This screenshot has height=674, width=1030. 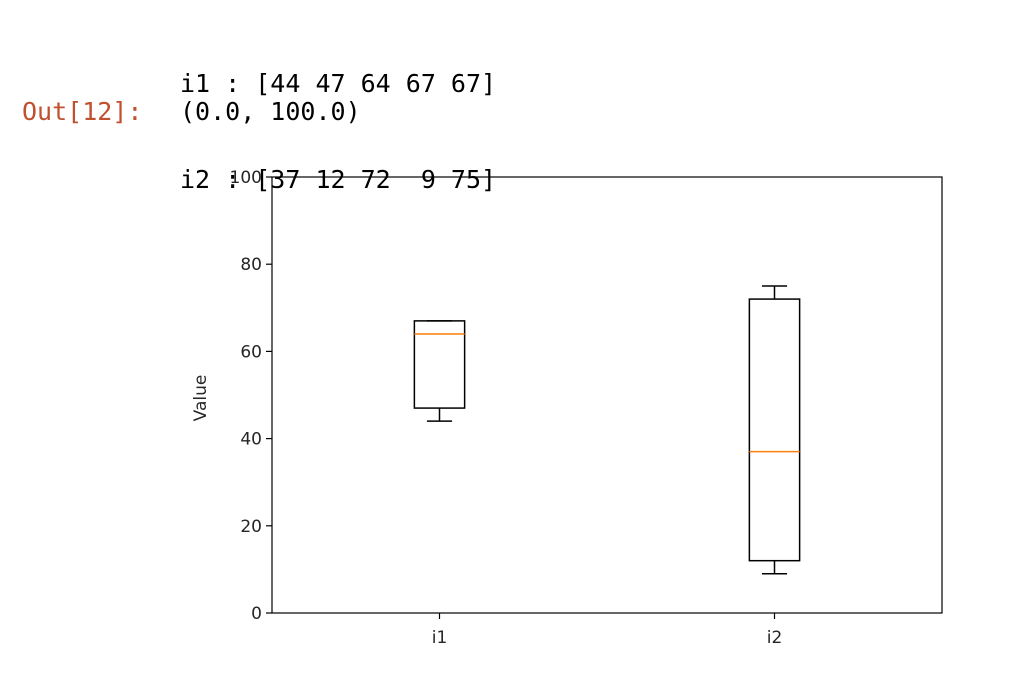 What do you see at coordinates (338, 83) in the screenshot?
I see `stdout-line-i1: i1 : [44 47 64 67 67]` at bounding box center [338, 83].